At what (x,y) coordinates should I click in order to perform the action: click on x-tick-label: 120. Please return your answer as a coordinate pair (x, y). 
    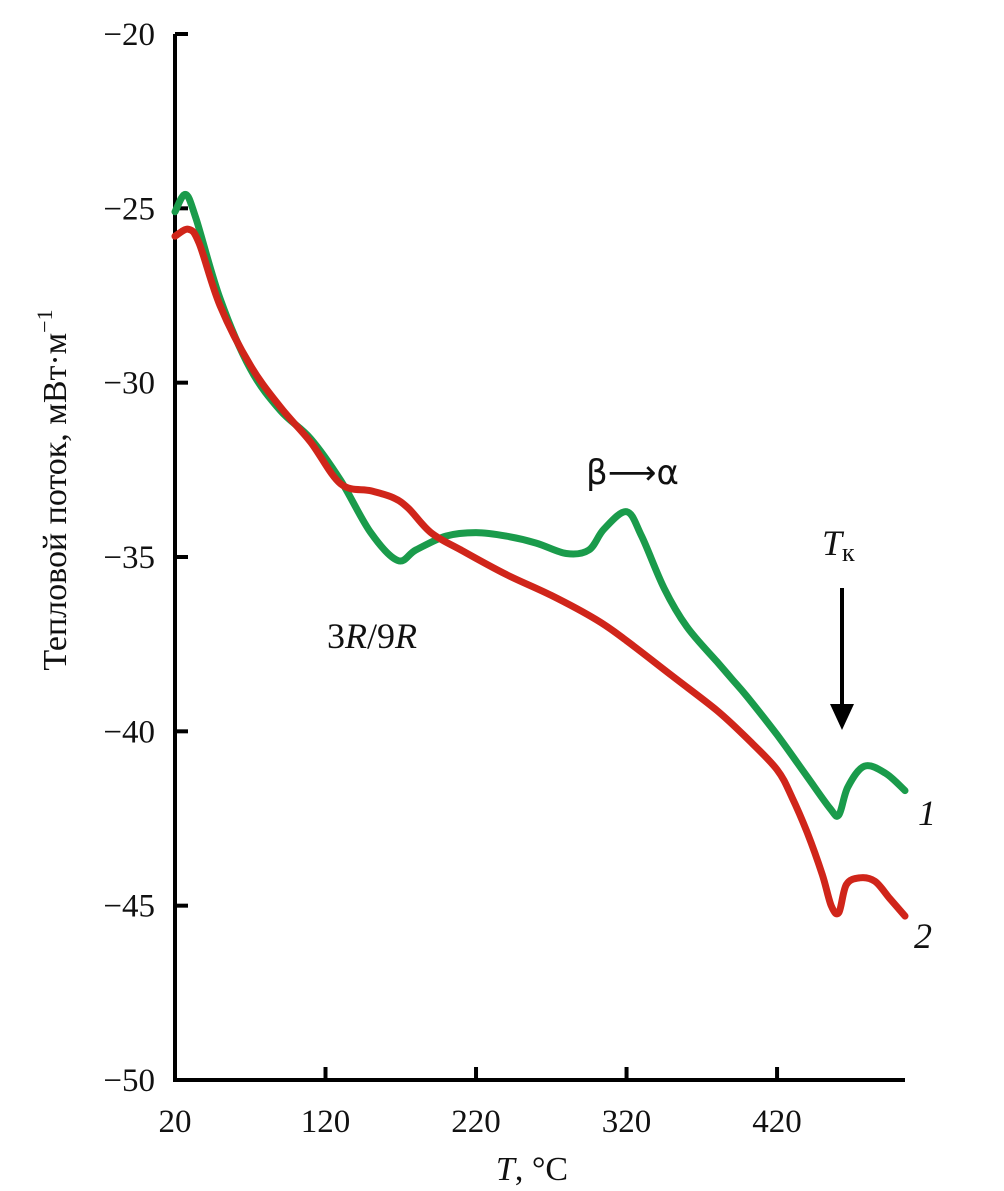
    Looking at the image, I should click on (326, 1122).